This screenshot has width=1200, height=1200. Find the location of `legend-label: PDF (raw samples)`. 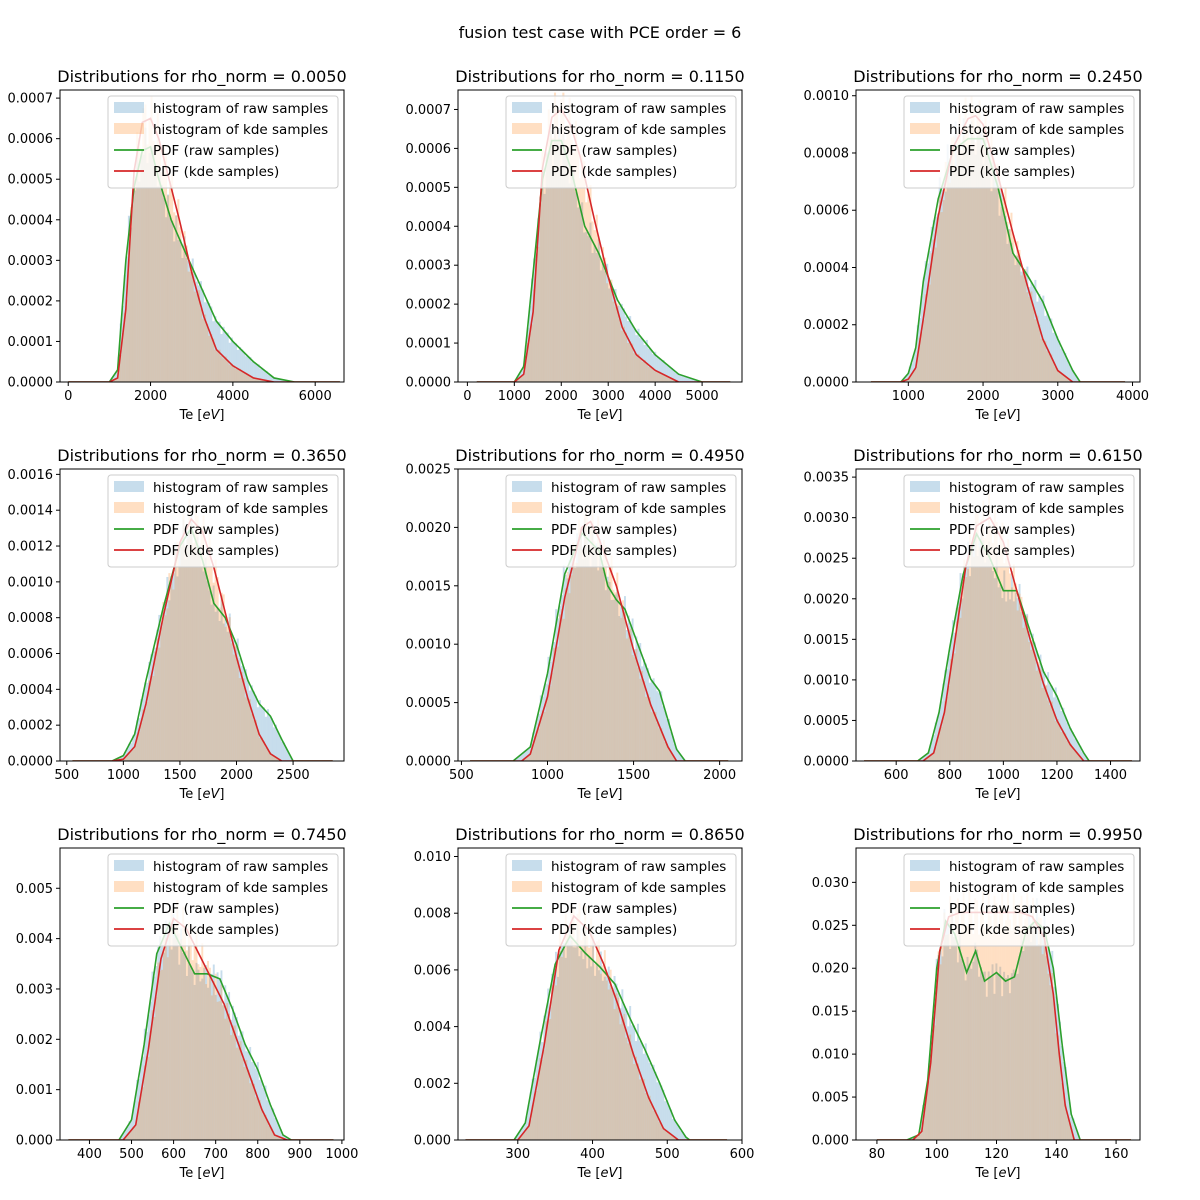

legend-label: PDF (raw samples) is located at coordinates (1012, 909).